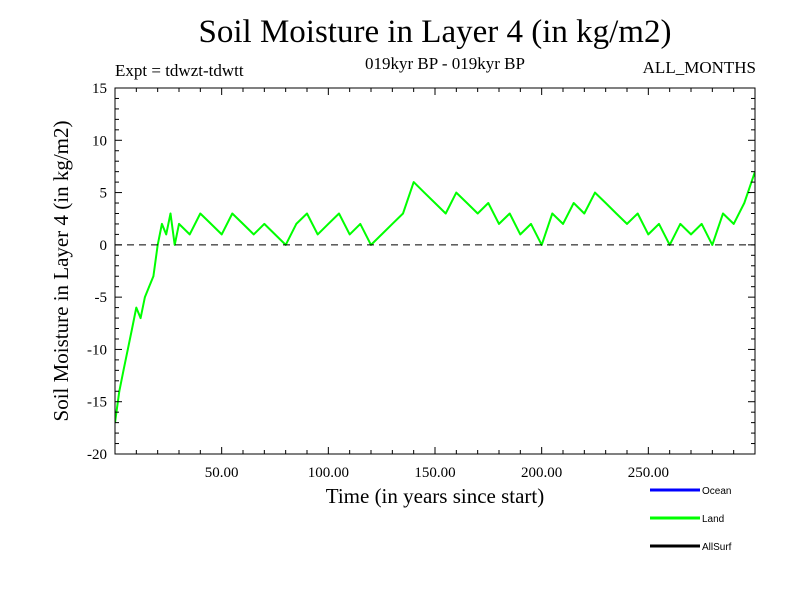 The width and height of the screenshot is (800, 600). I want to click on legend-label-ocean: Ocean, so click(716, 491).